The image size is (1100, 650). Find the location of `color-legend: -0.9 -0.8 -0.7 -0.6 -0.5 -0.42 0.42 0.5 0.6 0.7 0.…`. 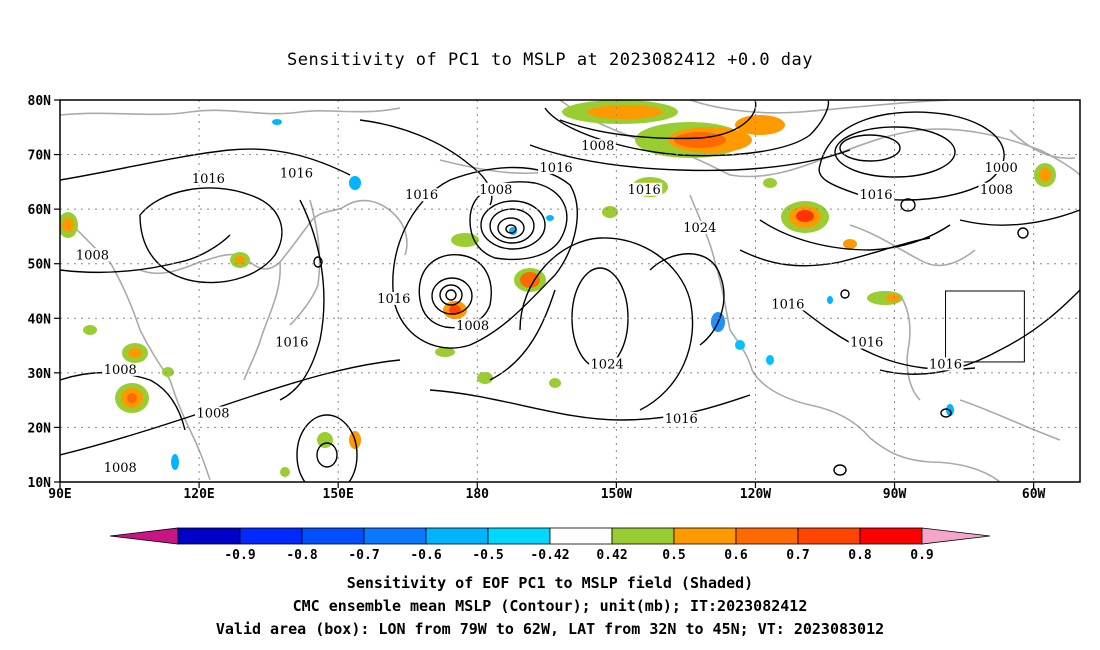

color-legend: -0.9 -0.8 -0.7 -0.6 -0.5 -0.42 0.42 0.5 0.6 0.7 0.… is located at coordinates (550, 545).